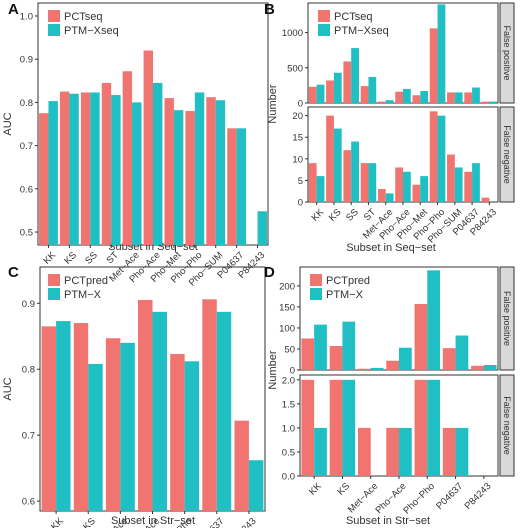  What do you see at coordinates (297, 159) in the screenshot?
I see `panel-b-facet2-ytick-label: 10` at bounding box center [297, 159].